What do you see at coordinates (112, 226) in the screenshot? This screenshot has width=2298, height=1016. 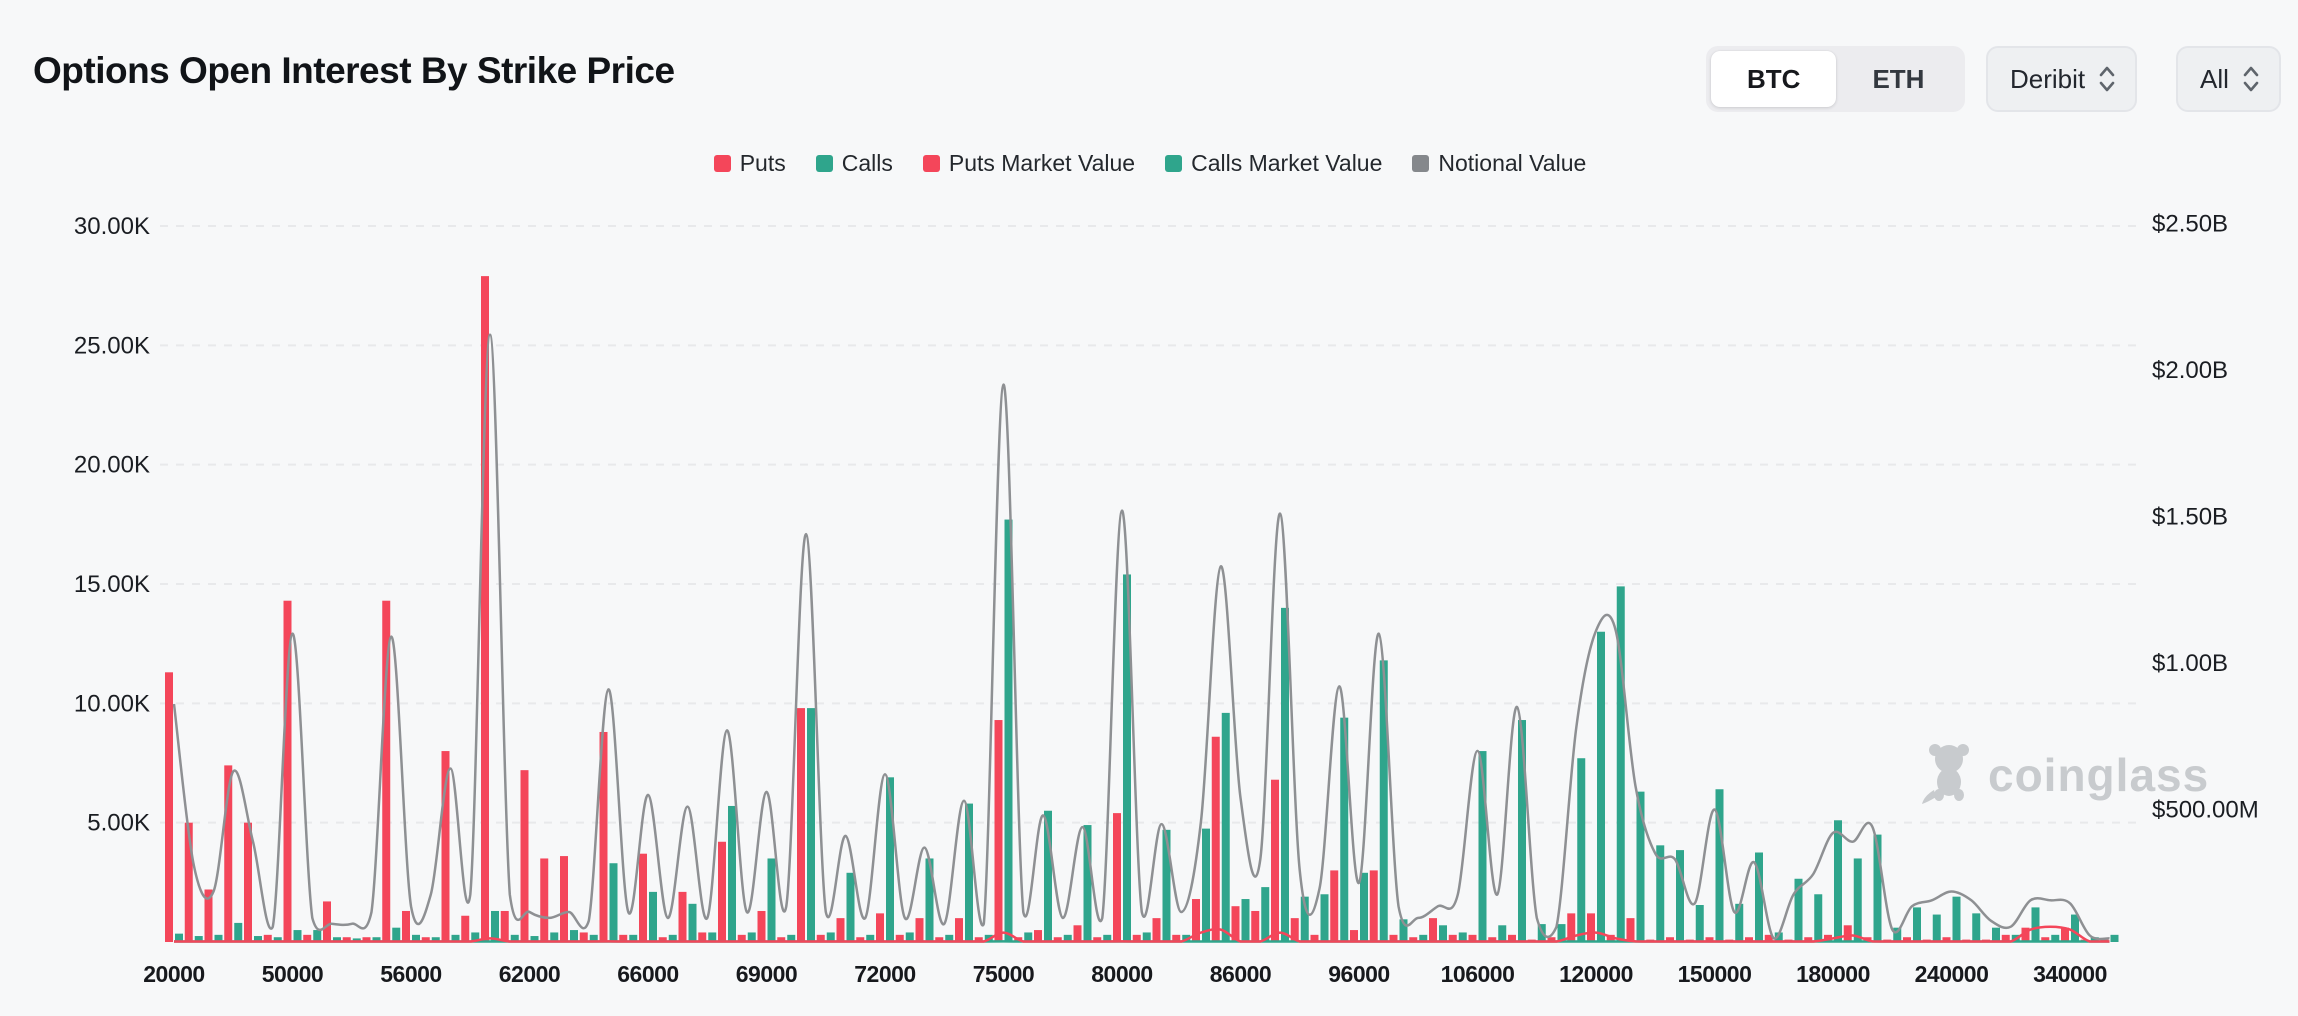 I see `left-axis-tick-label: 30.00K` at bounding box center [112, 226].